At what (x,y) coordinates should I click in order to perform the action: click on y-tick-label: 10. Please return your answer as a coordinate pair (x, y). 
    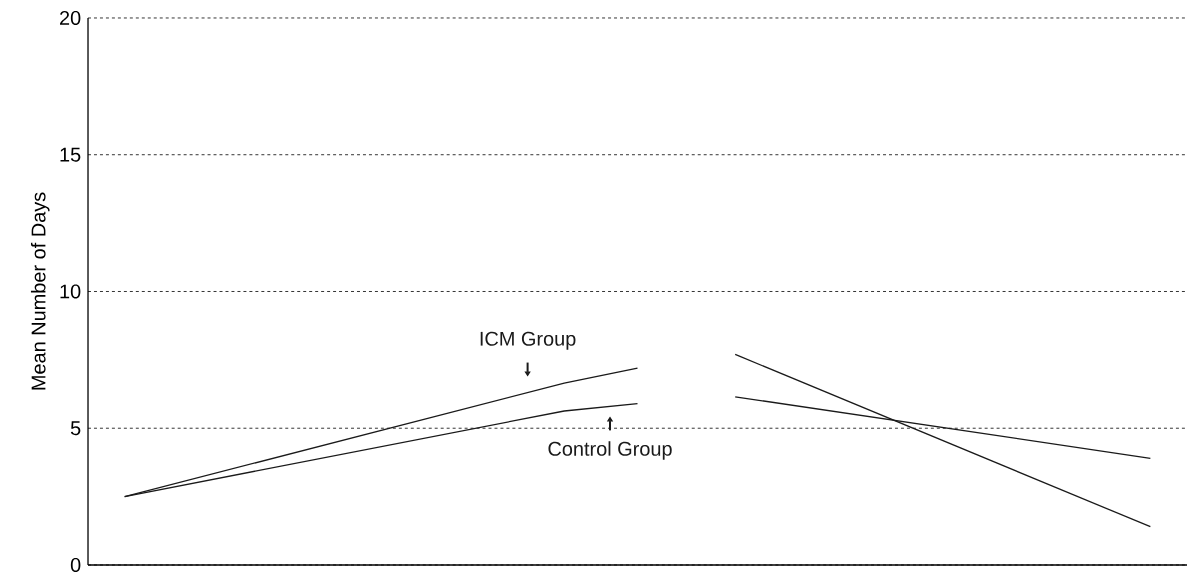
    Looking at the image, I should click on (70, 291).